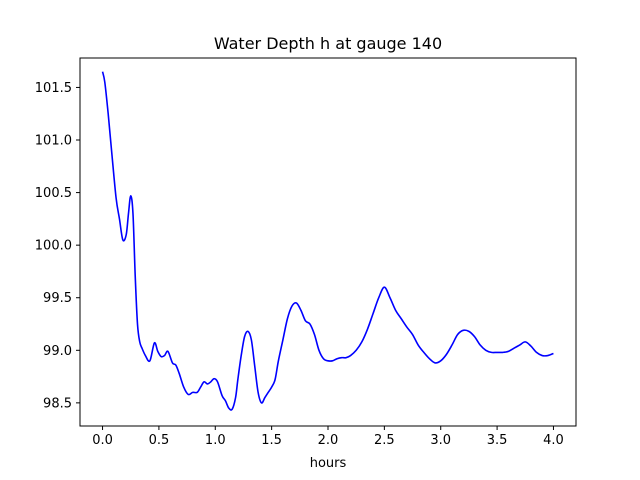 This screenshot has width=640, height=480. What do you see at coordinates (440, 440) in the screenshot?
I see `x-tick-label: 3.0` at bounding box center [440, 440].